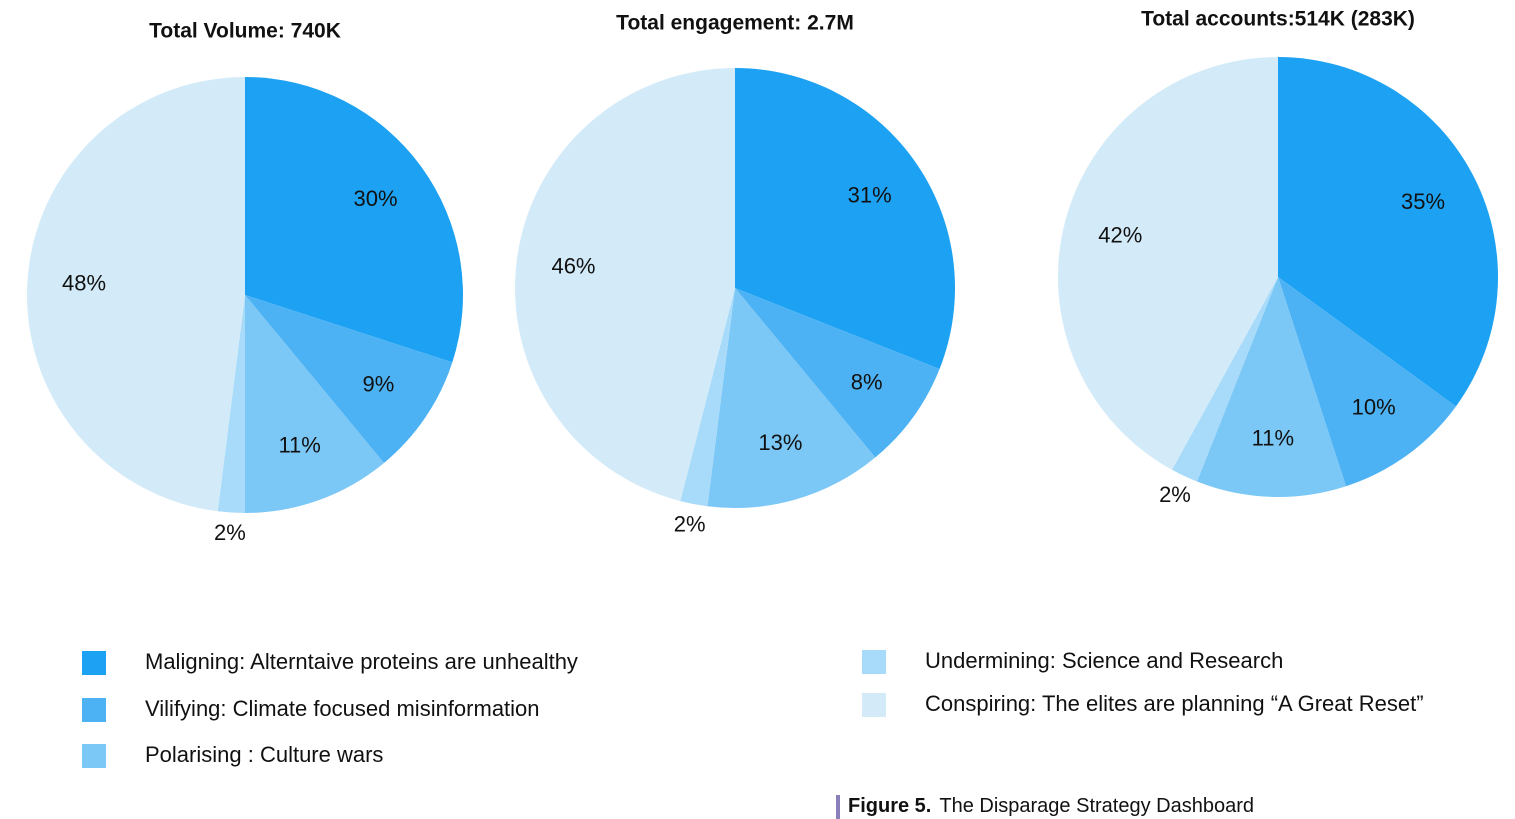 This screenshot has height=819, width=1515. Describe the element at coordinates (838, 807) in the screenshot. I see `caption-bar` at that location.